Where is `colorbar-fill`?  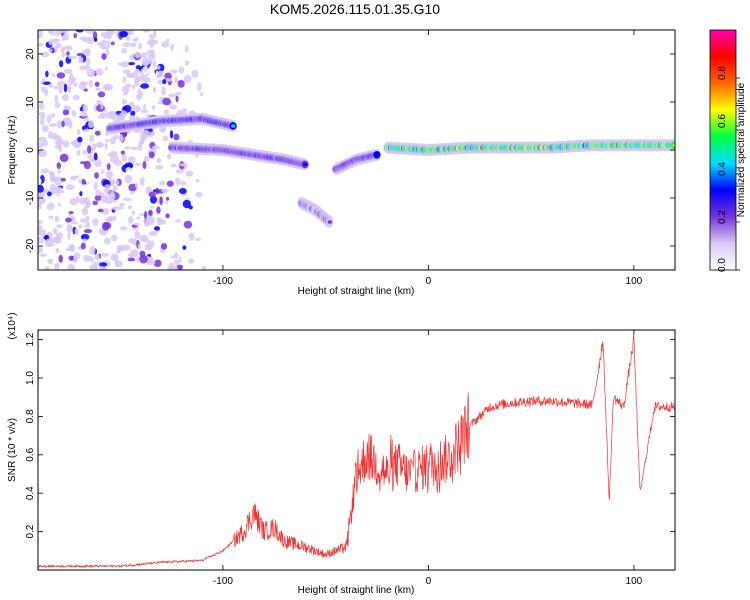 colorbar-fill is located at coordinates (723, 150).